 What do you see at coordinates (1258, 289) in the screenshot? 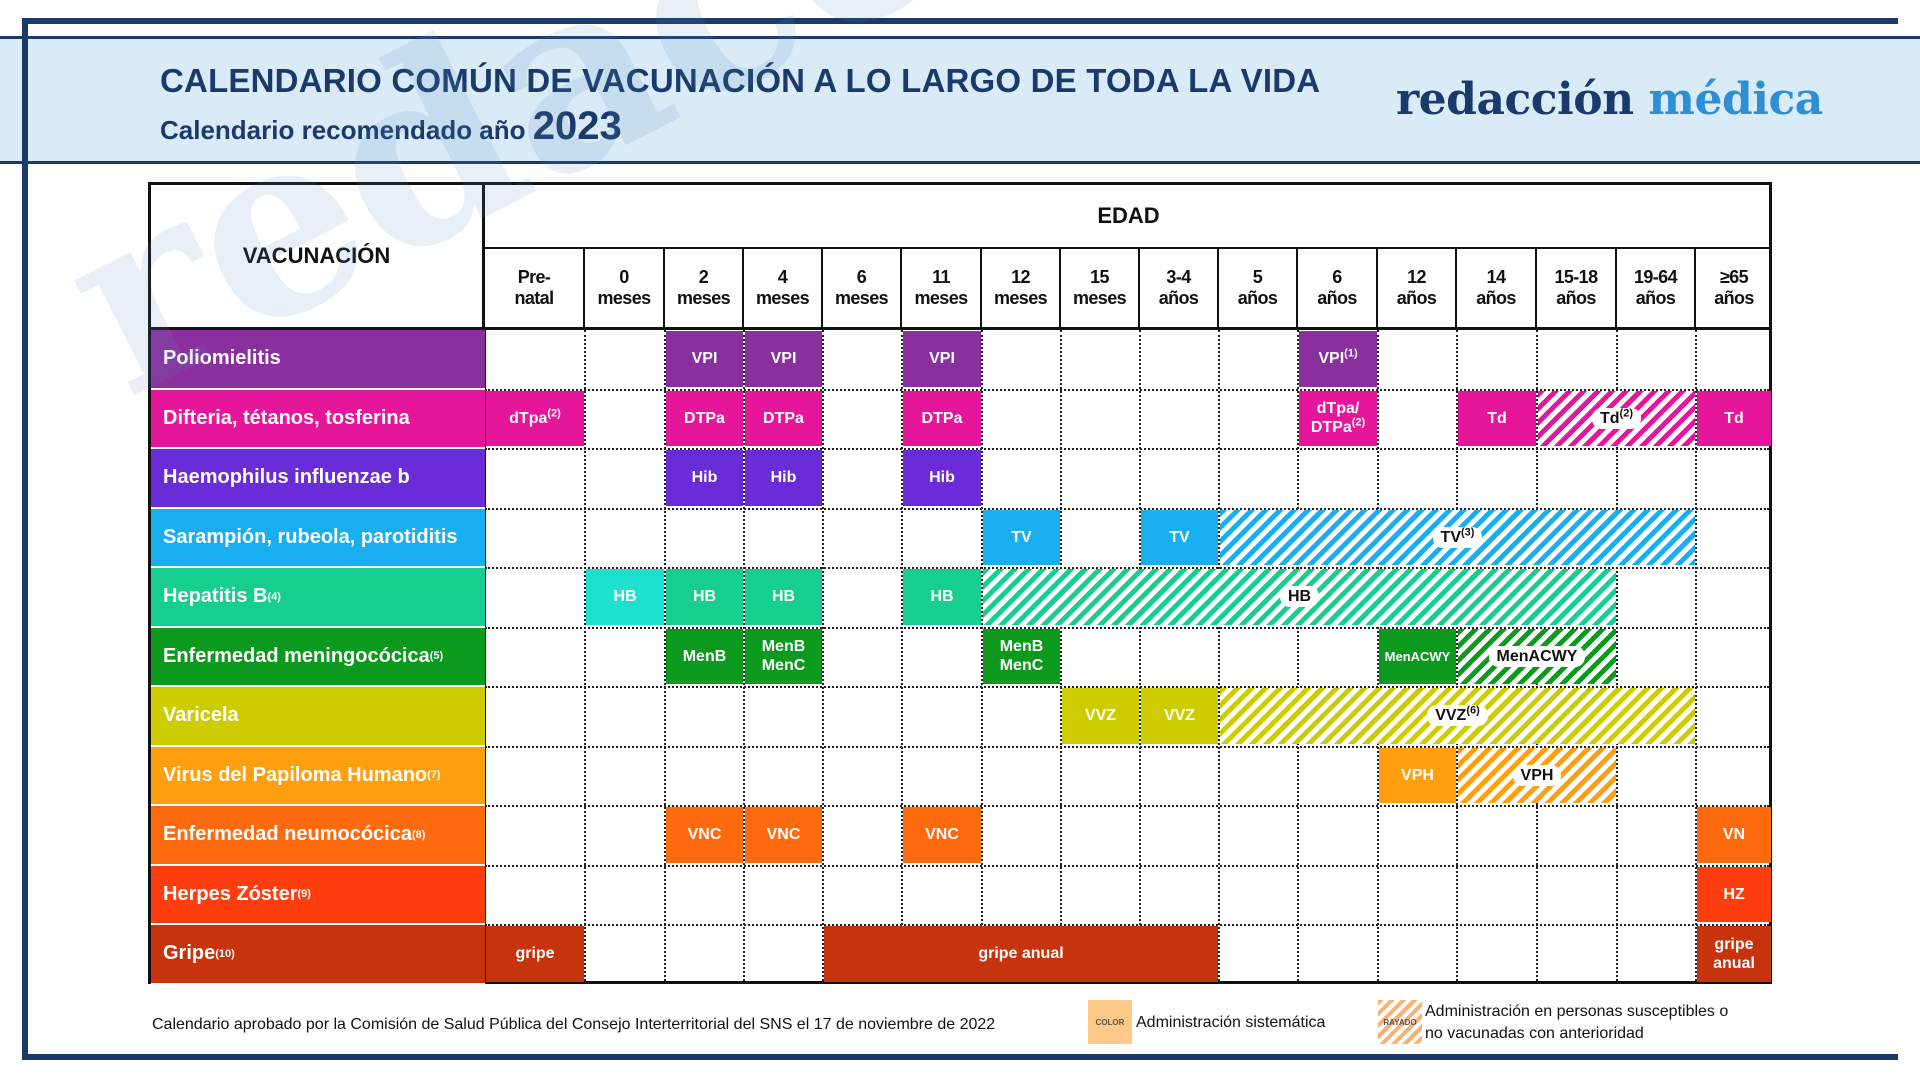
I see `age-header-9: 5 años` at bounding box center [1258, 289].